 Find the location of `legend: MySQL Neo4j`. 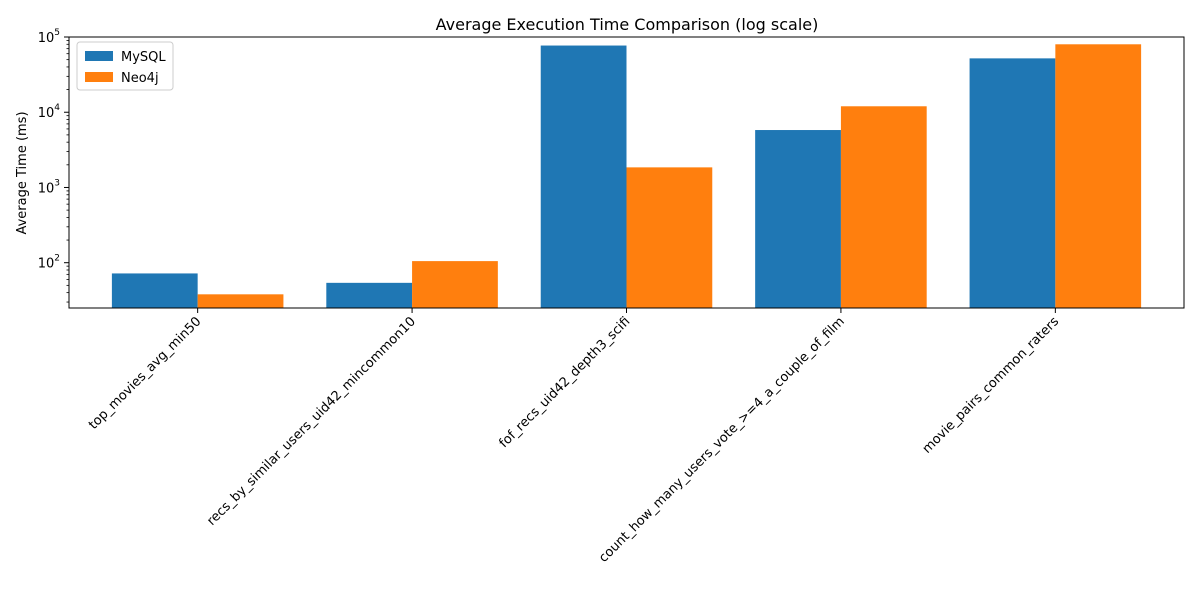

legend: MySQL Neo4j is located at coordinates (125, 66).